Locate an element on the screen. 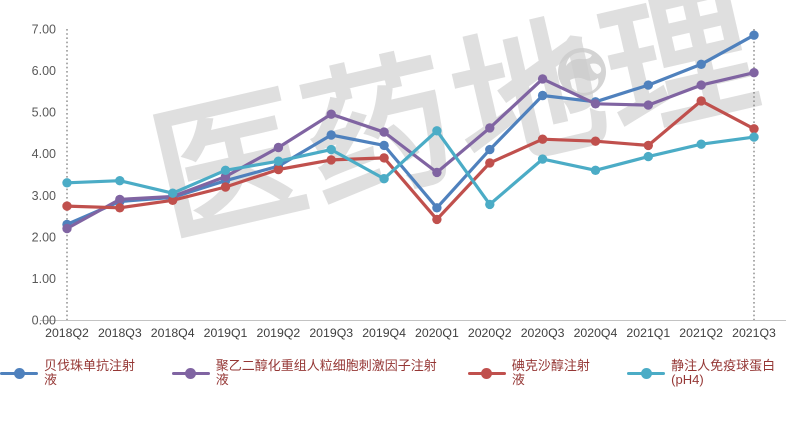 This screenshot has width=800, height=422. legend-label-2: 碘克沙醇注射液 is located at coordinates (550, 372).